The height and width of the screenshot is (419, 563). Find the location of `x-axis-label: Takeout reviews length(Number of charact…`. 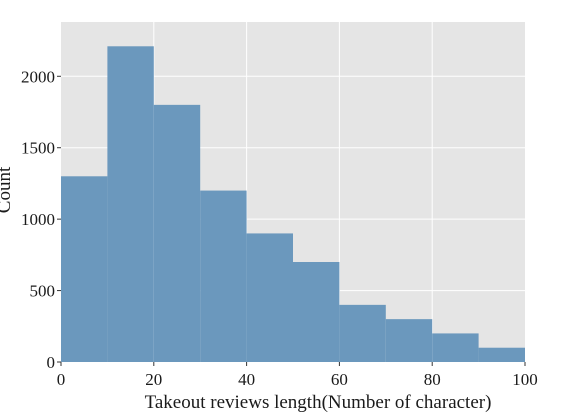

x-axis-label: Takeout reviews length(Number of charact… is located at coordinates (318, 402).